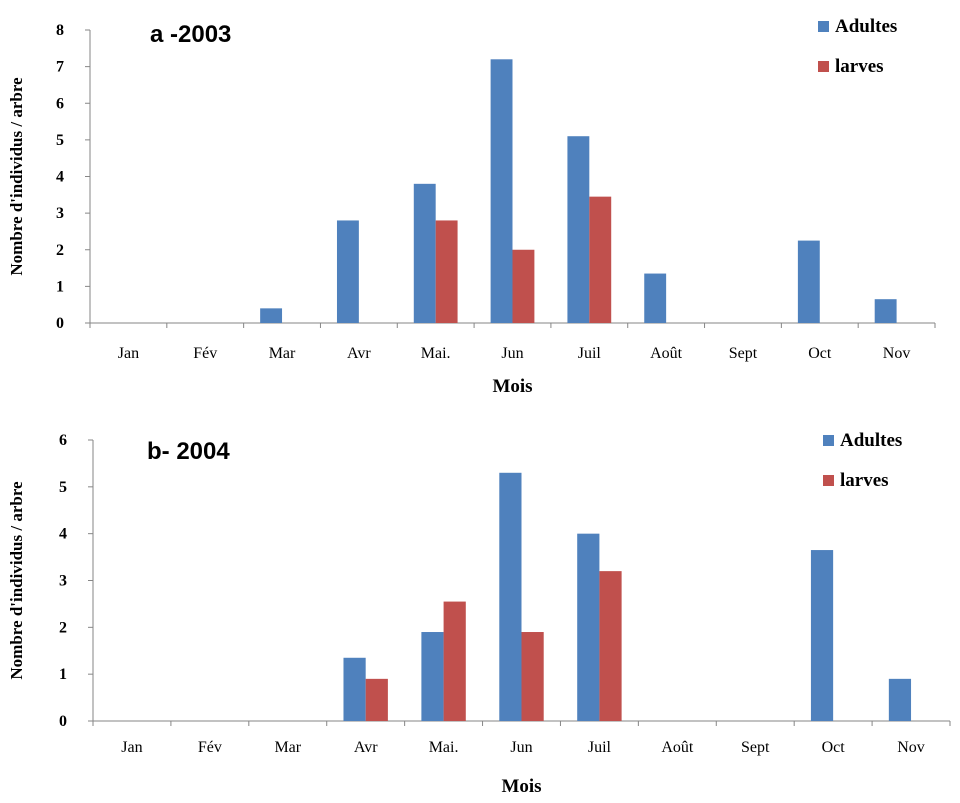  I want to click on bar-larves-Avr, so click(376, 699).